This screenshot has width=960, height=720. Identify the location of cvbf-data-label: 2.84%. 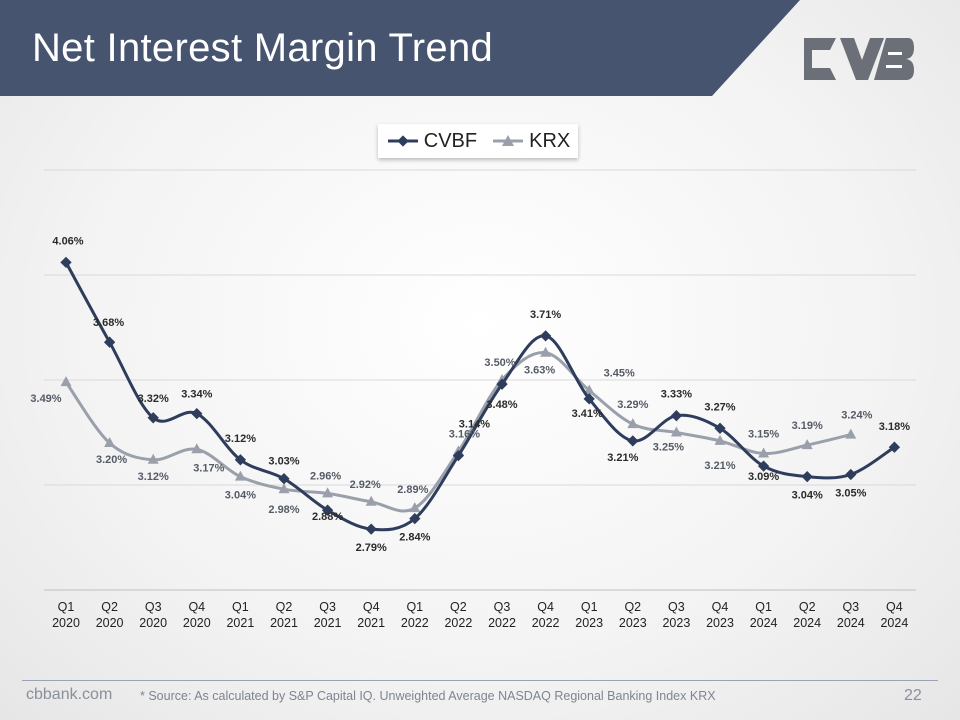
(414, 538).